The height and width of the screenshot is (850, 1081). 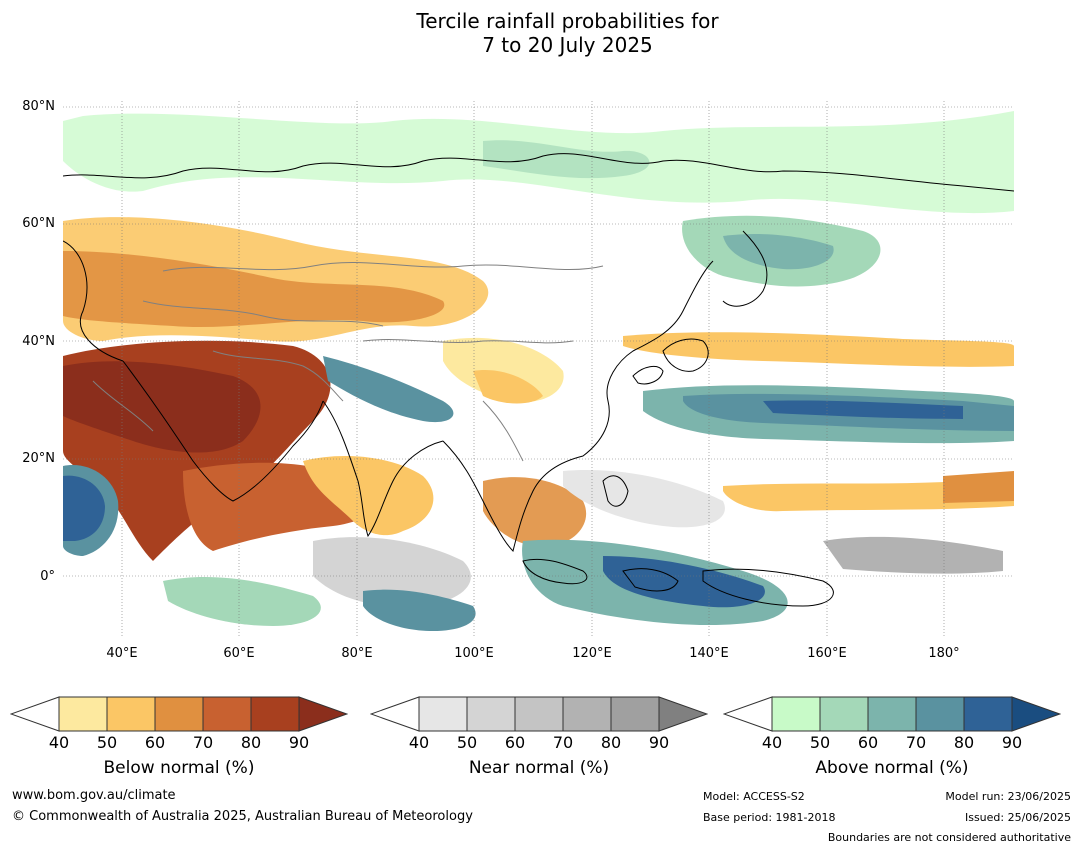 What do you see at coordinates (47, 576) in the screenshot?
I see `lat-label-0: 0°` at bounding box center [47, 576].